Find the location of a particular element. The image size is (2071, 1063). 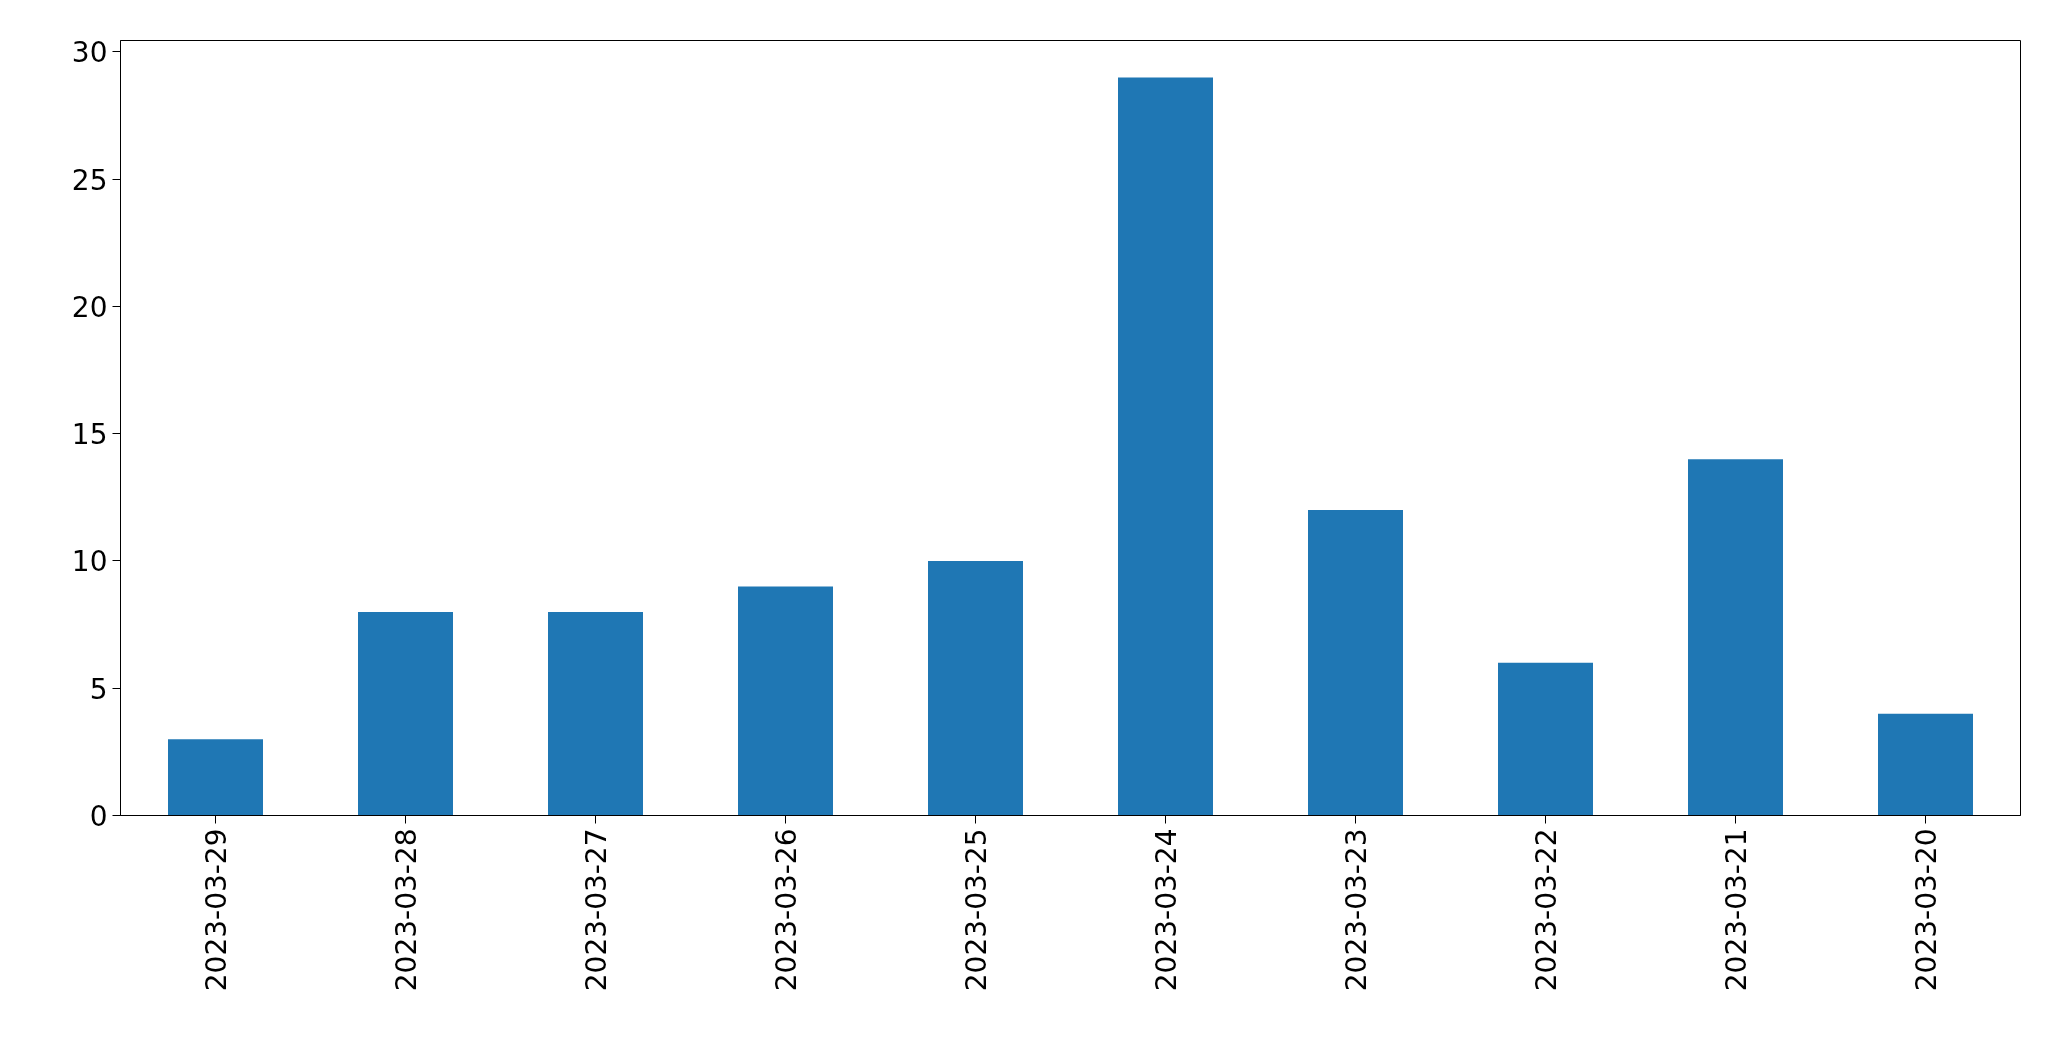

x-tick-label: 2023-03-20 is located at coordinates (1926, 910).